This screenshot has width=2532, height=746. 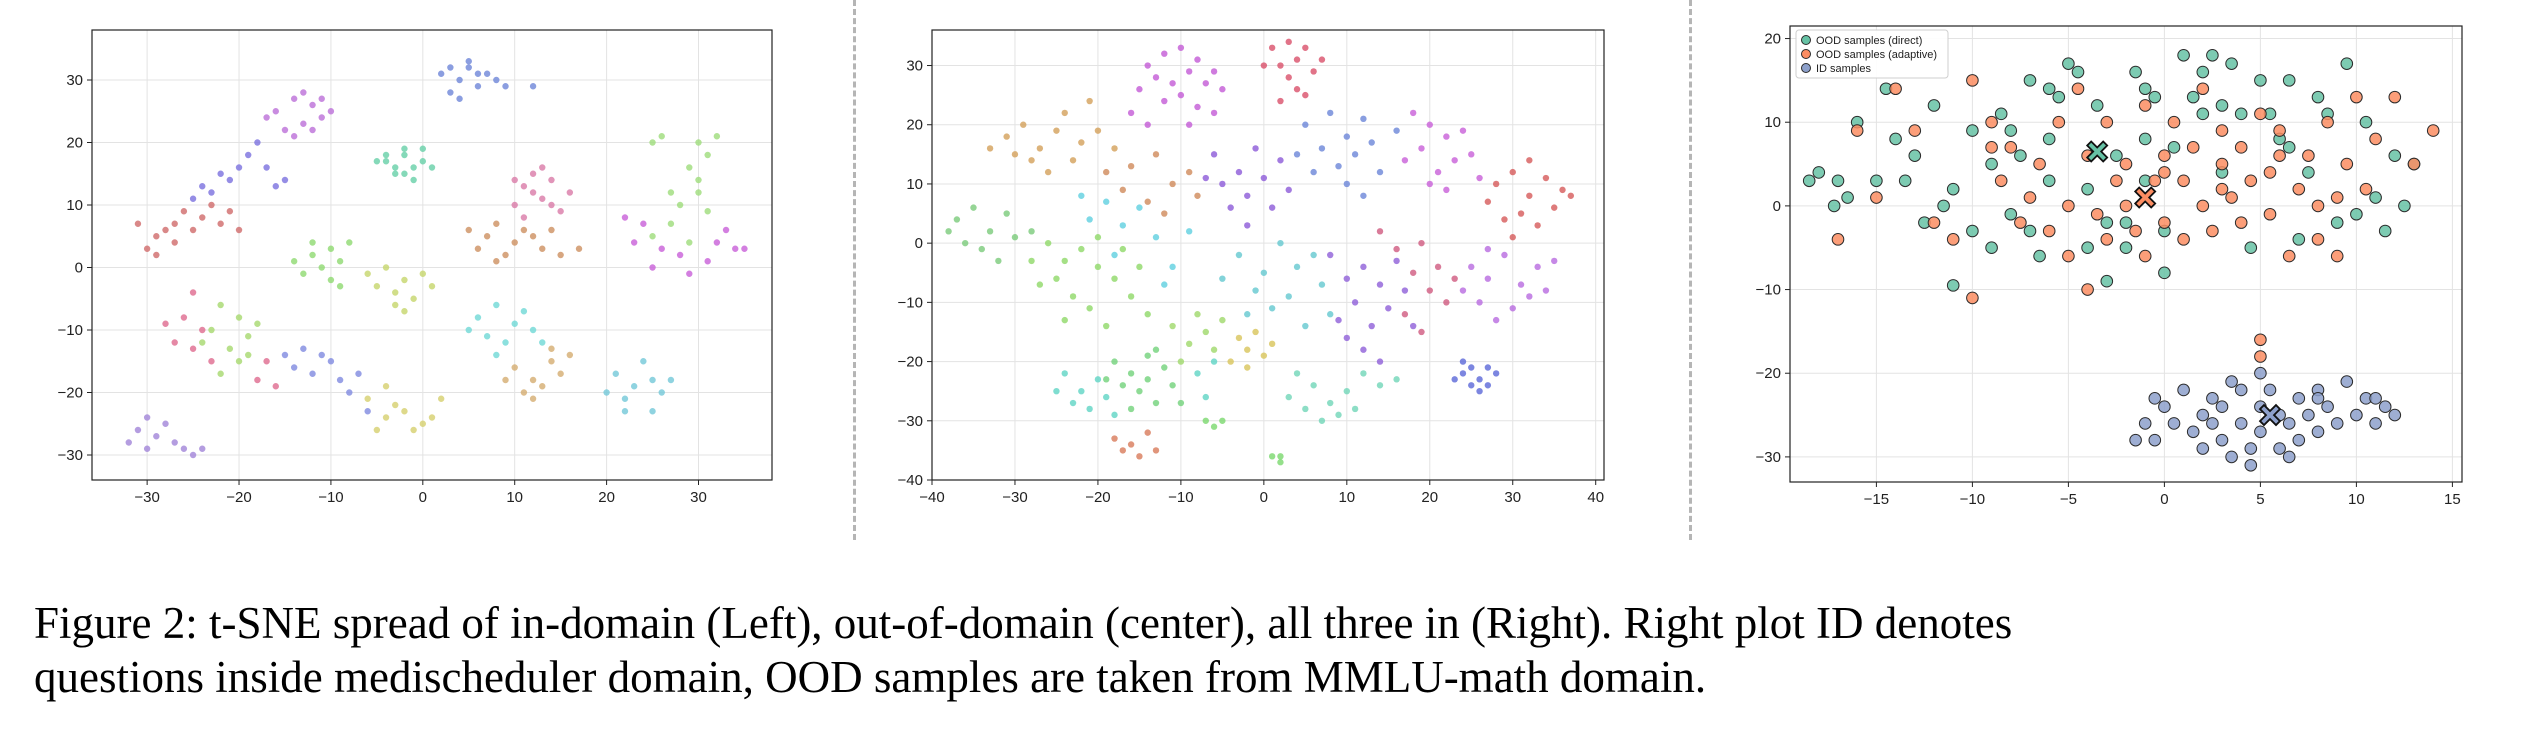 What do you see at coordinates (910, 480) in the screenshot?
I see `y-tick-label: −40` at bounding box center [910, 480].